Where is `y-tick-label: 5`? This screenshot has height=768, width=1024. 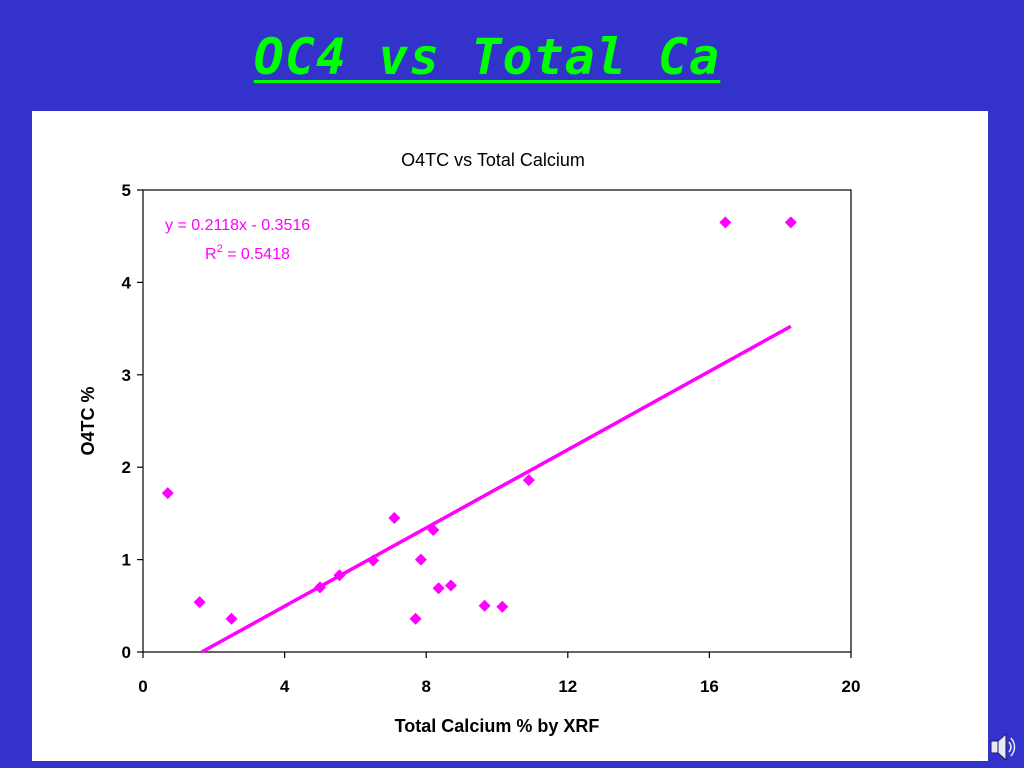 y-tick-label: 5 is located at coordinates (126, 190).